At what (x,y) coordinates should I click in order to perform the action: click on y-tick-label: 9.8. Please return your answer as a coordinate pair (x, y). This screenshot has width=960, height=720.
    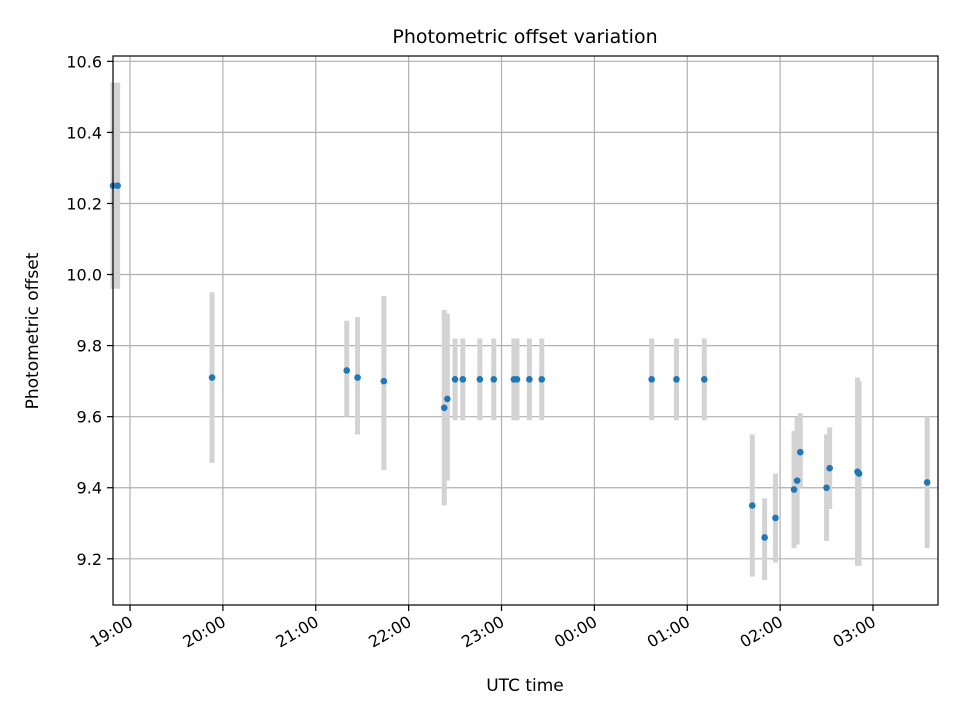
    Looking at the image, I should click on (89, 346).